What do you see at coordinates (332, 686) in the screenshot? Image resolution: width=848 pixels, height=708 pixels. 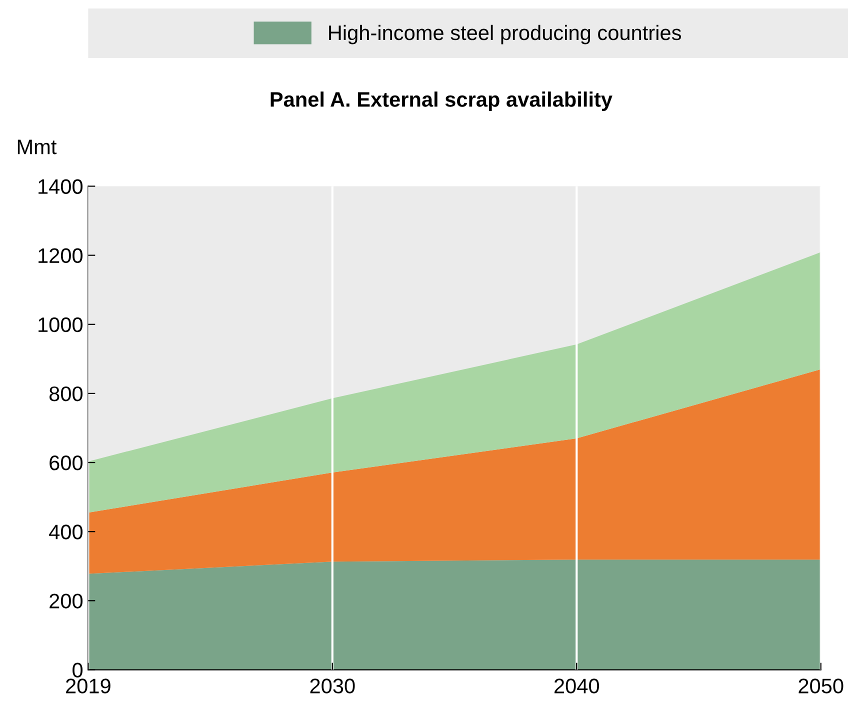 I see `x-tick-label: 2030` at bounding box center [332, 686].